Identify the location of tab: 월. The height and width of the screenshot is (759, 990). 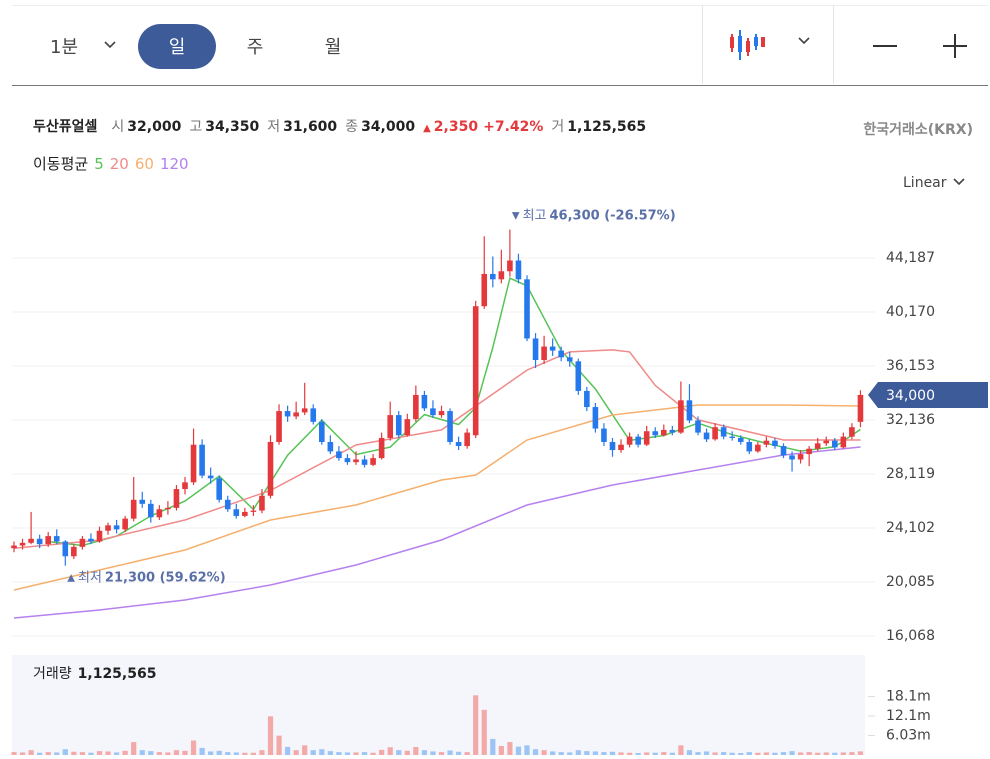
(333, 47).